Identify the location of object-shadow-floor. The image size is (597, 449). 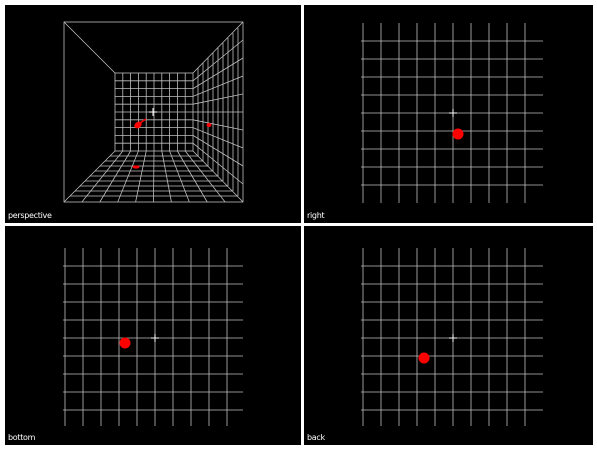
(136, 167).